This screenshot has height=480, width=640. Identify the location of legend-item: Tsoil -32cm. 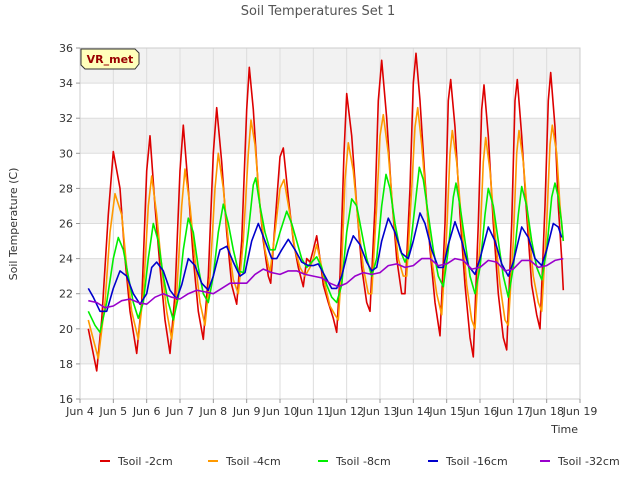
(580, 461).